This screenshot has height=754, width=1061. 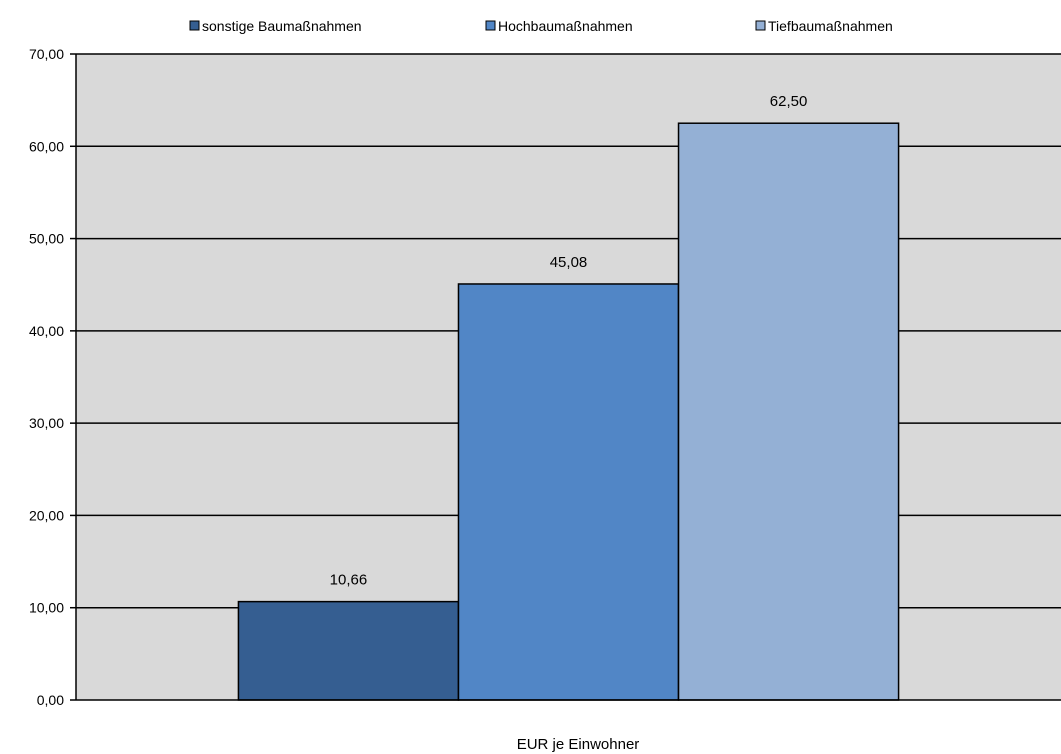 I want to click on y-tick-label: 30,00, so click(x=46, y=423).